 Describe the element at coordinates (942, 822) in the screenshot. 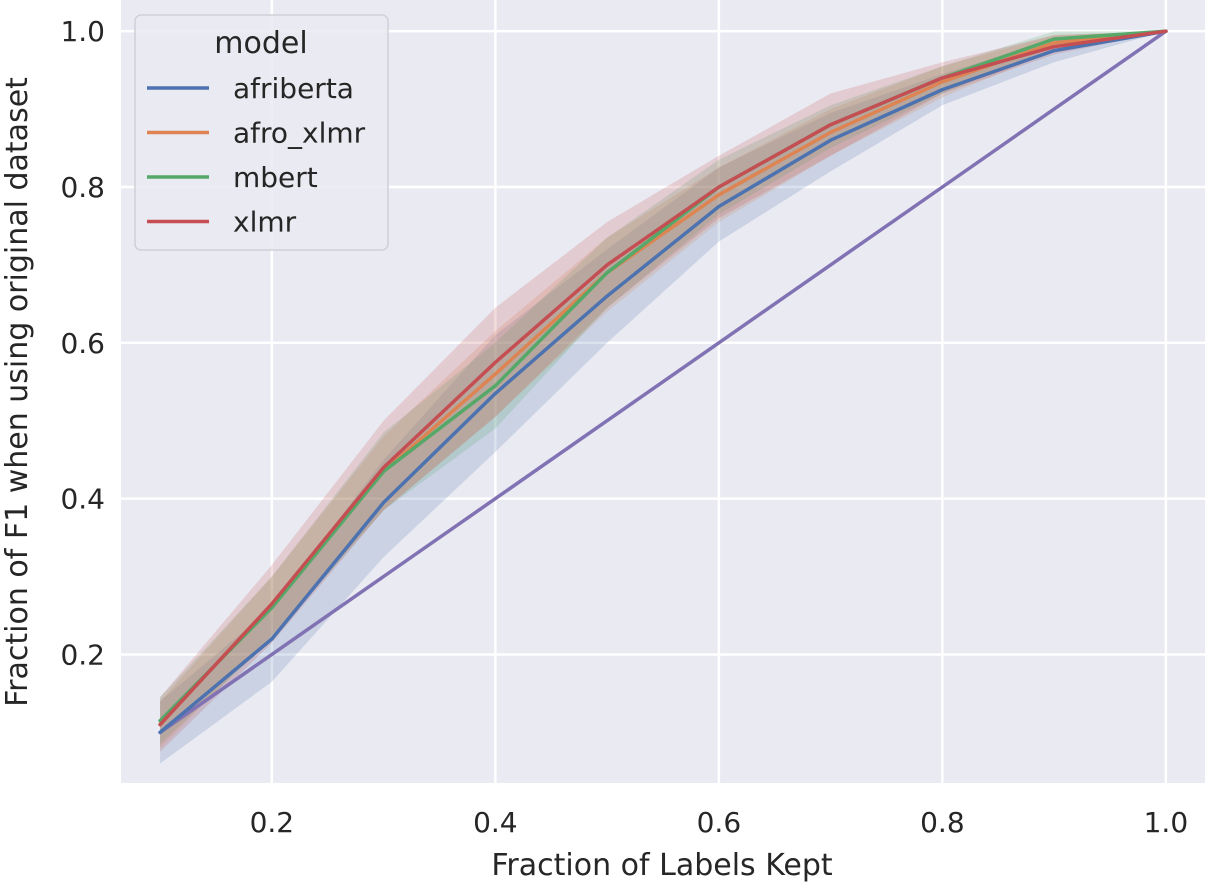

I see `x-tick-label: 0.8` at that location.